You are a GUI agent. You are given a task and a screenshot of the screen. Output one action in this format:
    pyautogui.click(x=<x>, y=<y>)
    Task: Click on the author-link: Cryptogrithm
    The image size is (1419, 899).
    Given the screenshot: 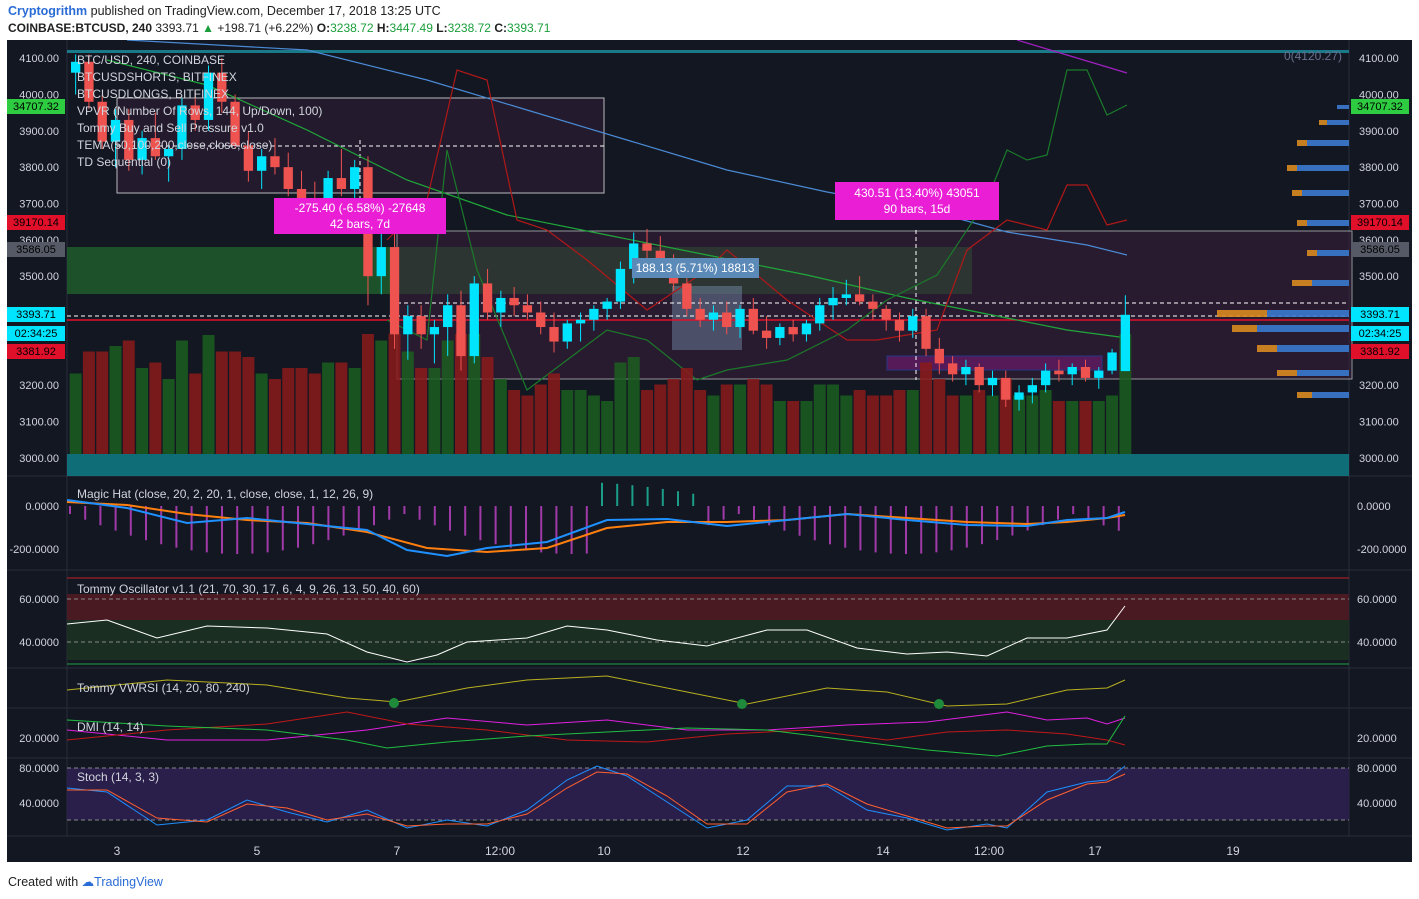 What is the action you would take?
    pyautogui.click(x=48, y=11)
    